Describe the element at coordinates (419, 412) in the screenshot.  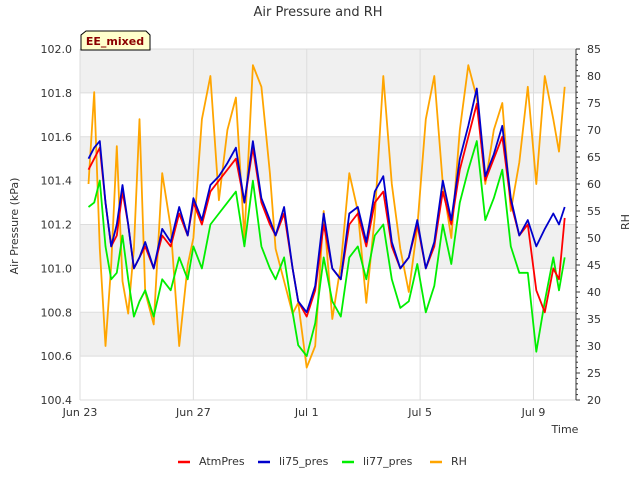
I see `x-tick-label: Jul 5` at that location.